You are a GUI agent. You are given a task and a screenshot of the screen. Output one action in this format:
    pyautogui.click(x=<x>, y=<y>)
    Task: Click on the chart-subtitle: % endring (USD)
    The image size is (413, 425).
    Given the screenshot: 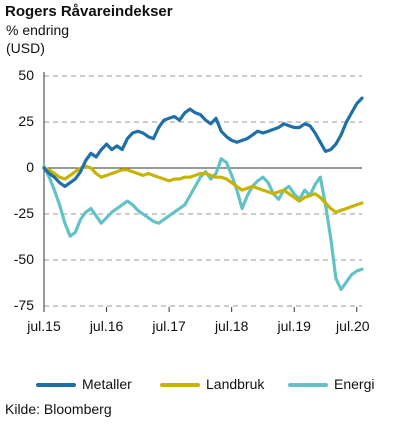 What is the action you would take?
    pyautogui.click(x=38, y=39)
    